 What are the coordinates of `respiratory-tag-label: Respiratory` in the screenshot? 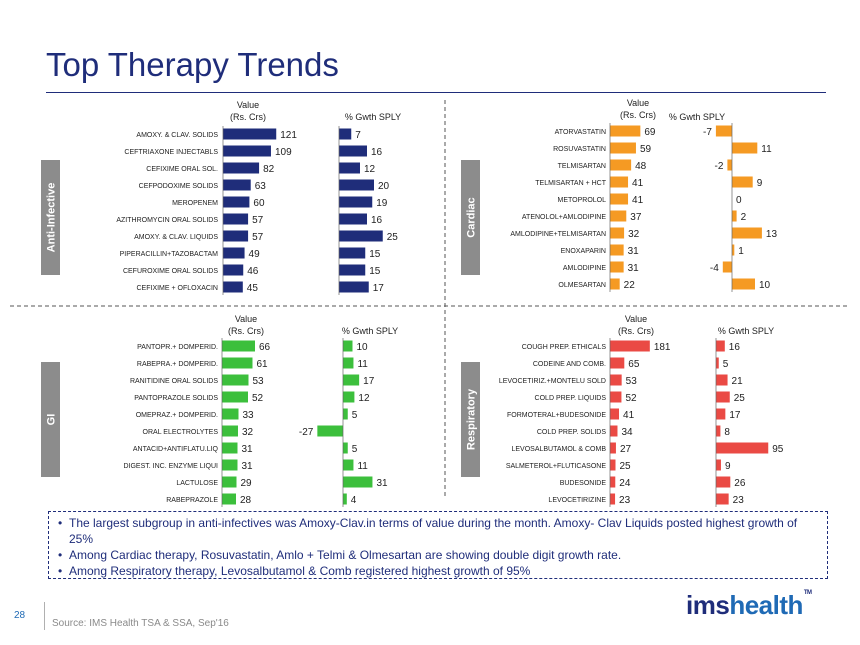 It's located at (472, 419).